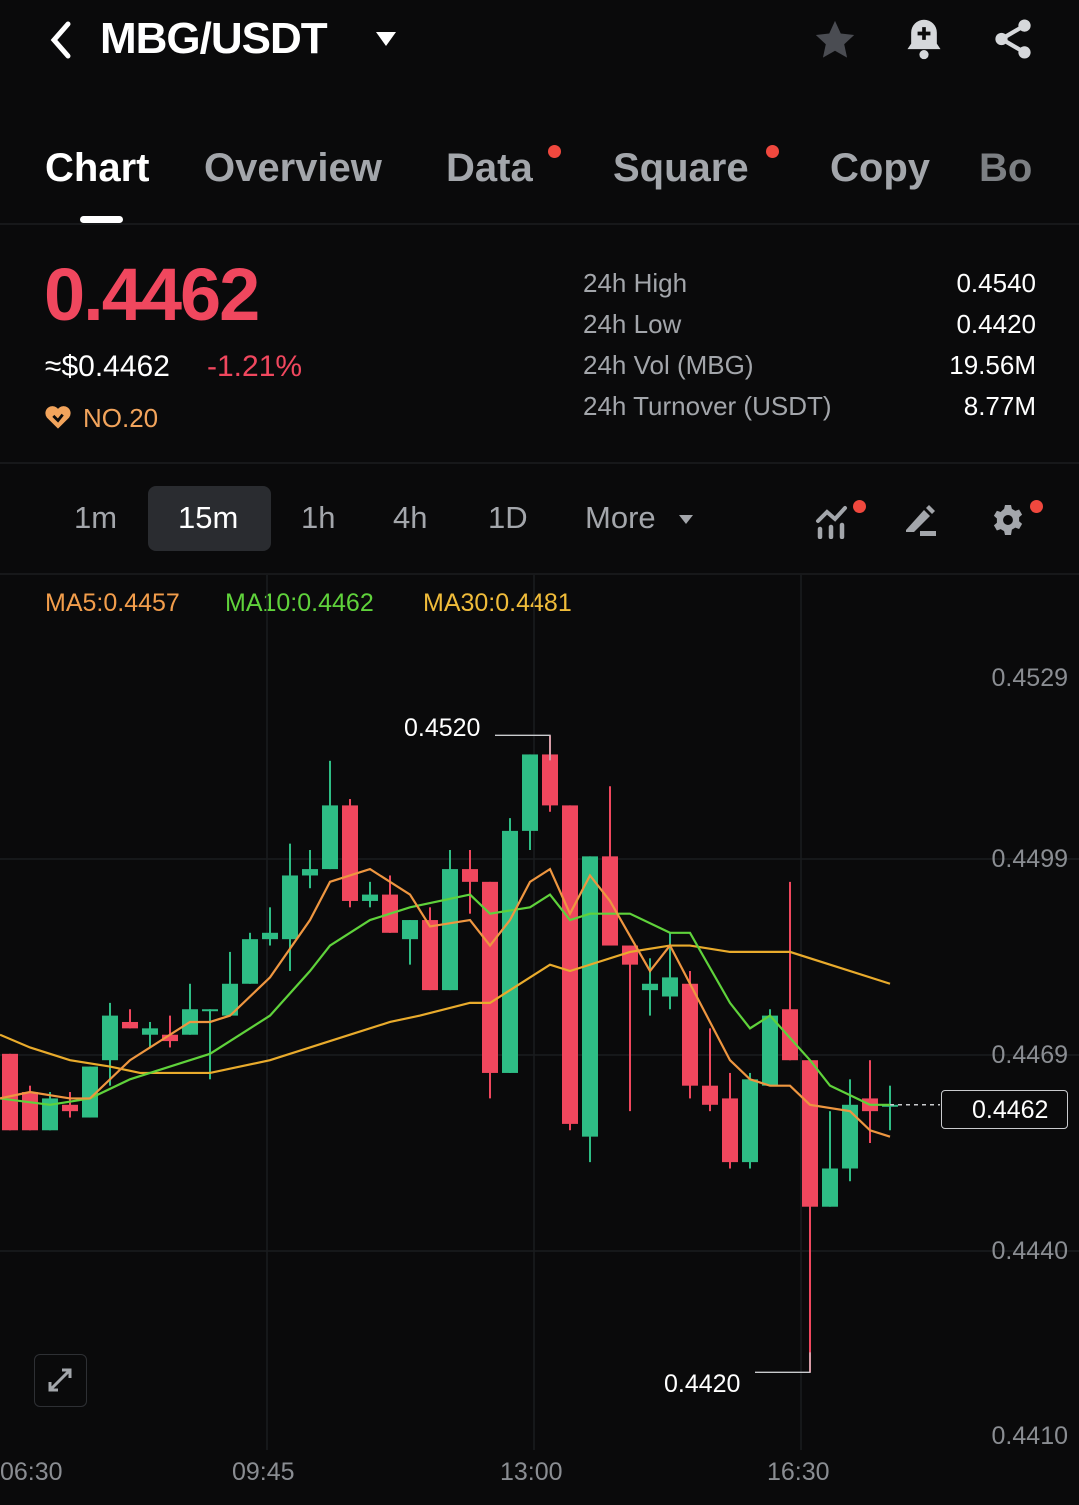 This screenshot has width=1079, height=1505. Describe the element at coordinates (1029, 1055) in the screenshot. I see `y-tick-label: 0.4469` at that location.